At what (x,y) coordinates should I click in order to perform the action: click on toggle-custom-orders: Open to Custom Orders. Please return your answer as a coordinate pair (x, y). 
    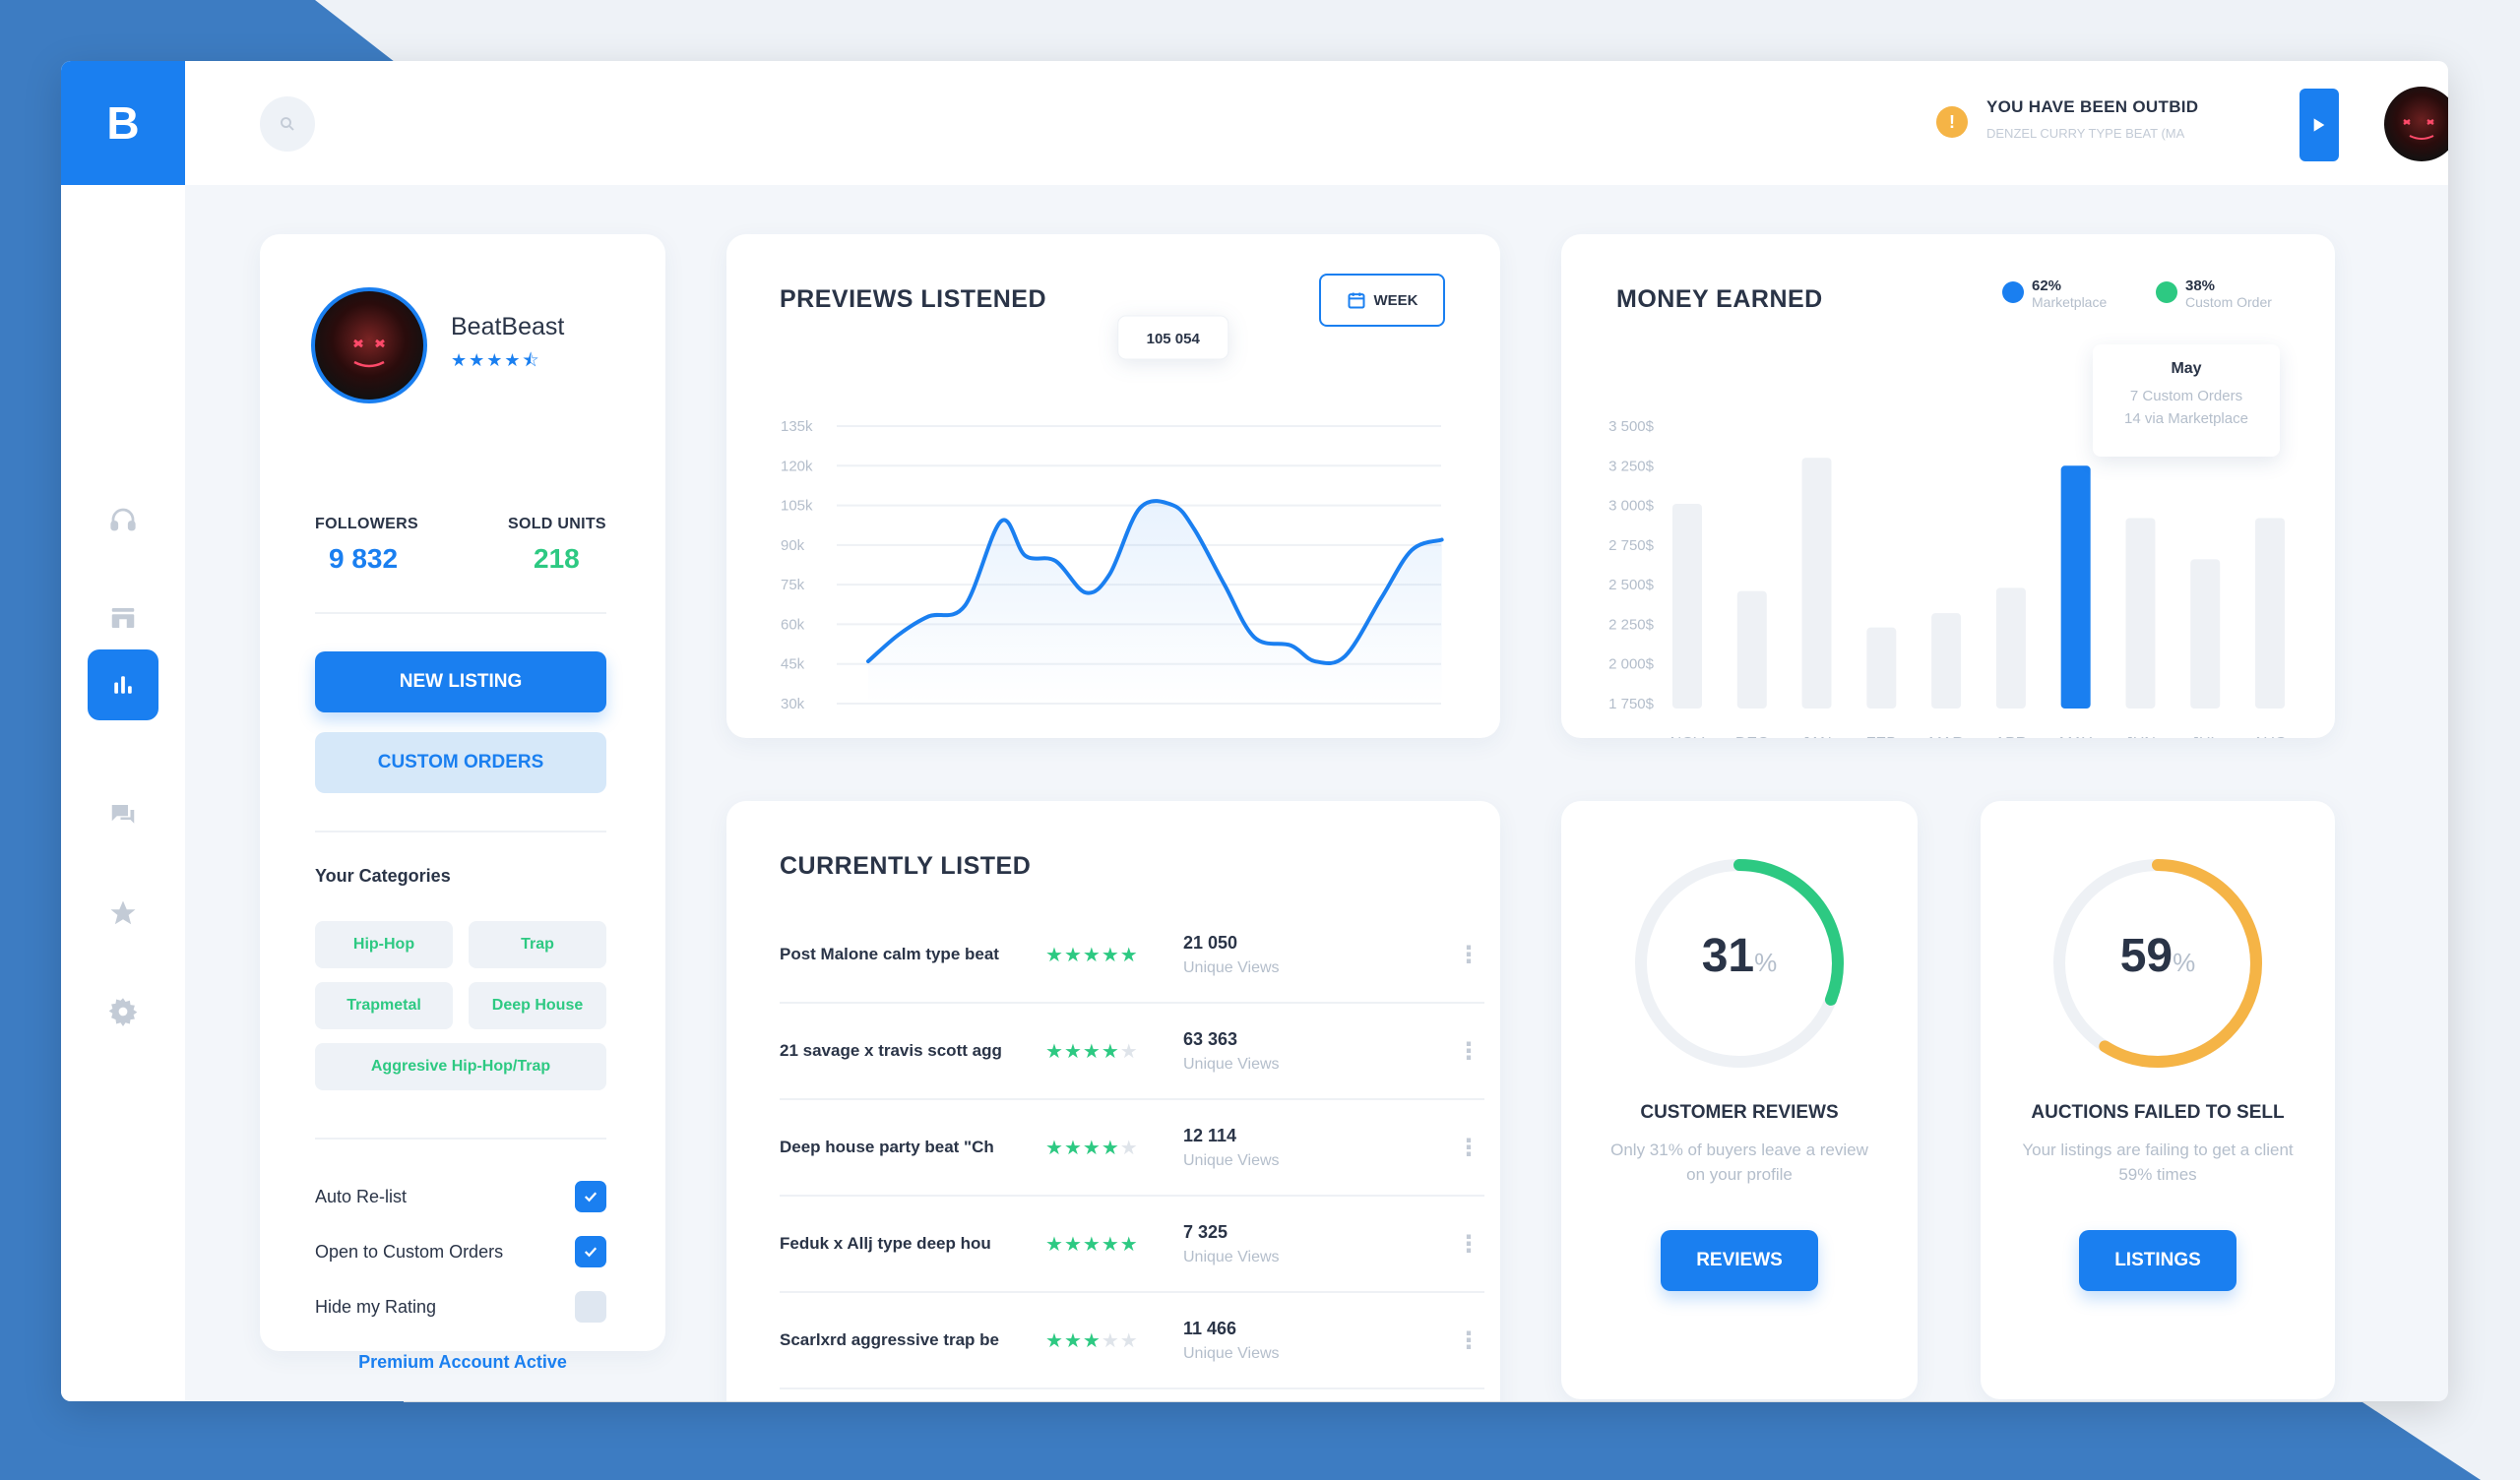
    Looking at the image, I should click on (460, 1251).